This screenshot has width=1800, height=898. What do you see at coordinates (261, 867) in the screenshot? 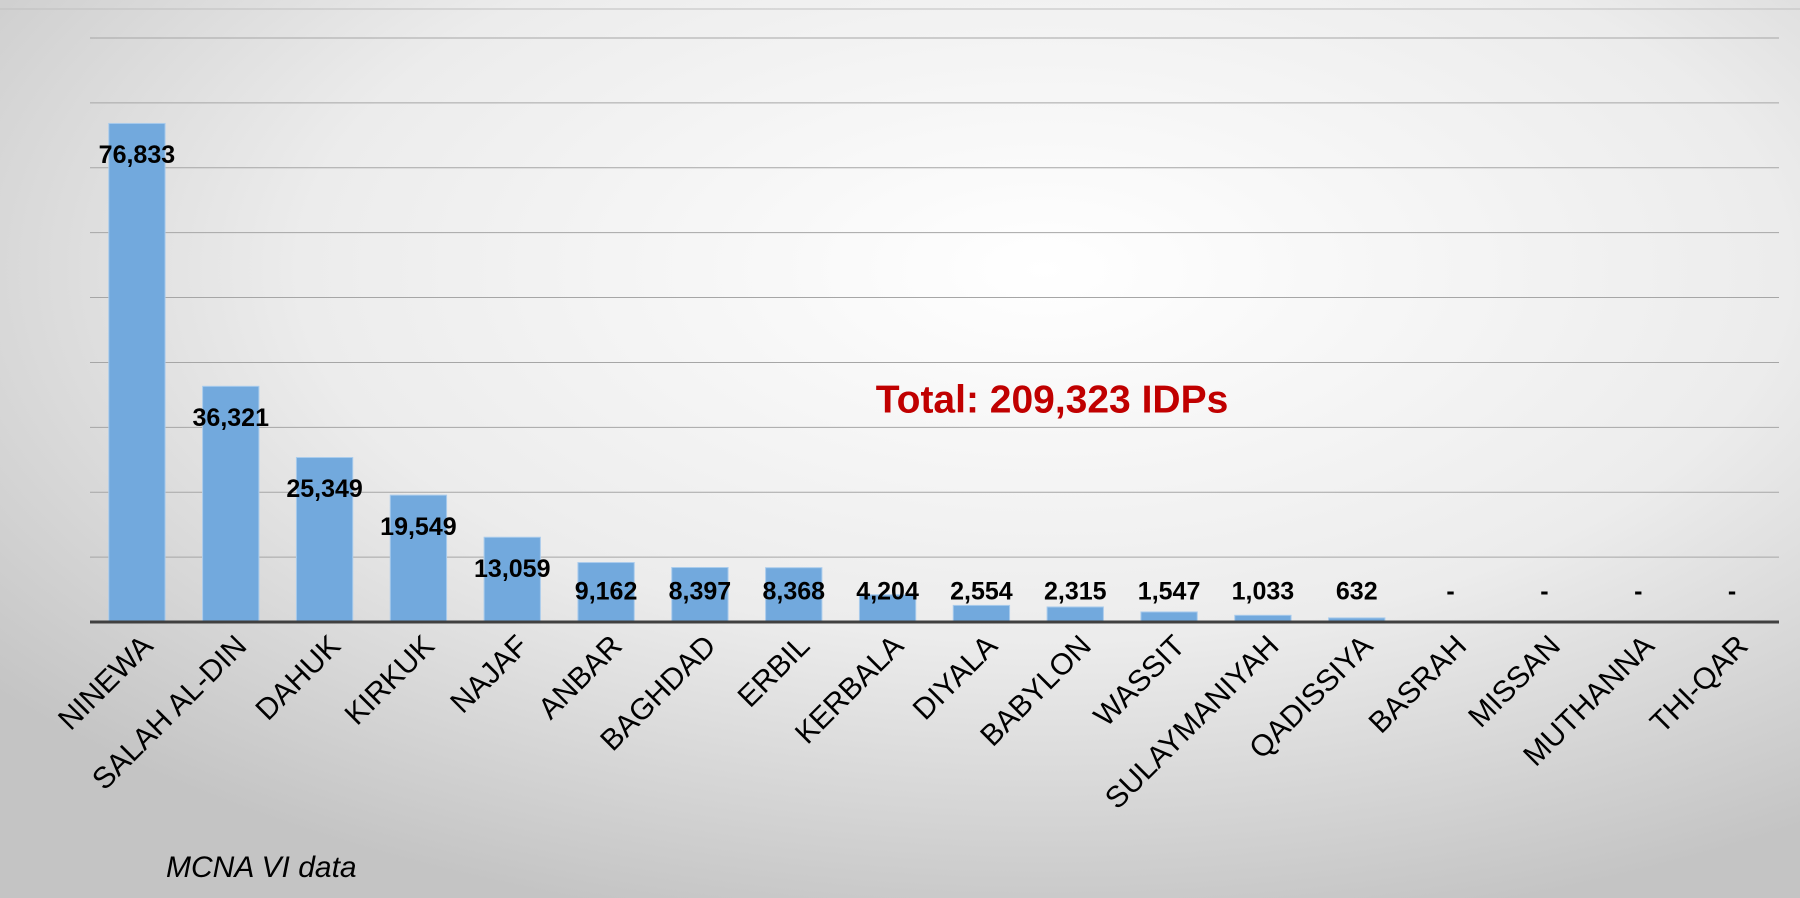
I see `source-note: MCNA VI data` at bounding box center [261, 867].